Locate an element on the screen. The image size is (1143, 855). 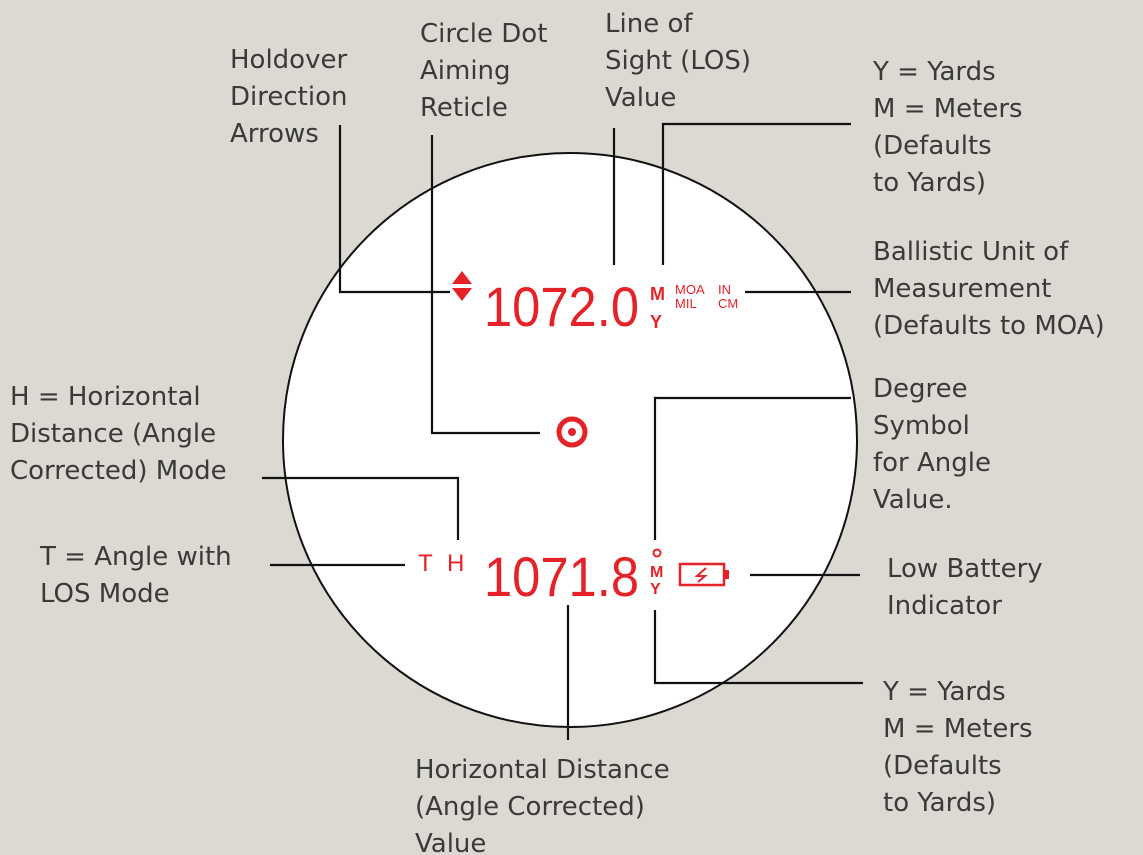
ballistic-unit: MOA is located at coordinates (690, 289).